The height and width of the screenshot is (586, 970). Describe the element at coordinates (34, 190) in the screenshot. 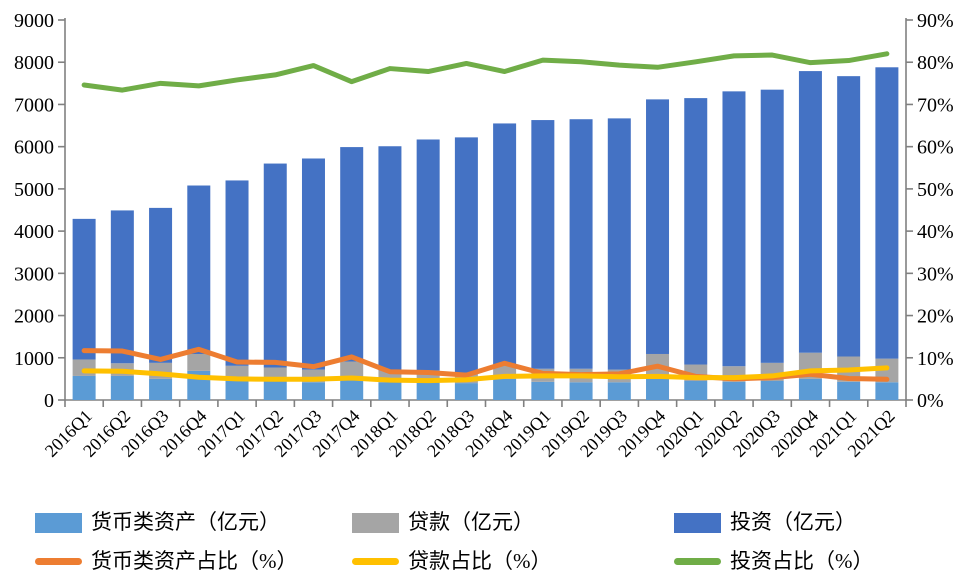

I see `y-axis-left-tick-label: 5000` at that location.